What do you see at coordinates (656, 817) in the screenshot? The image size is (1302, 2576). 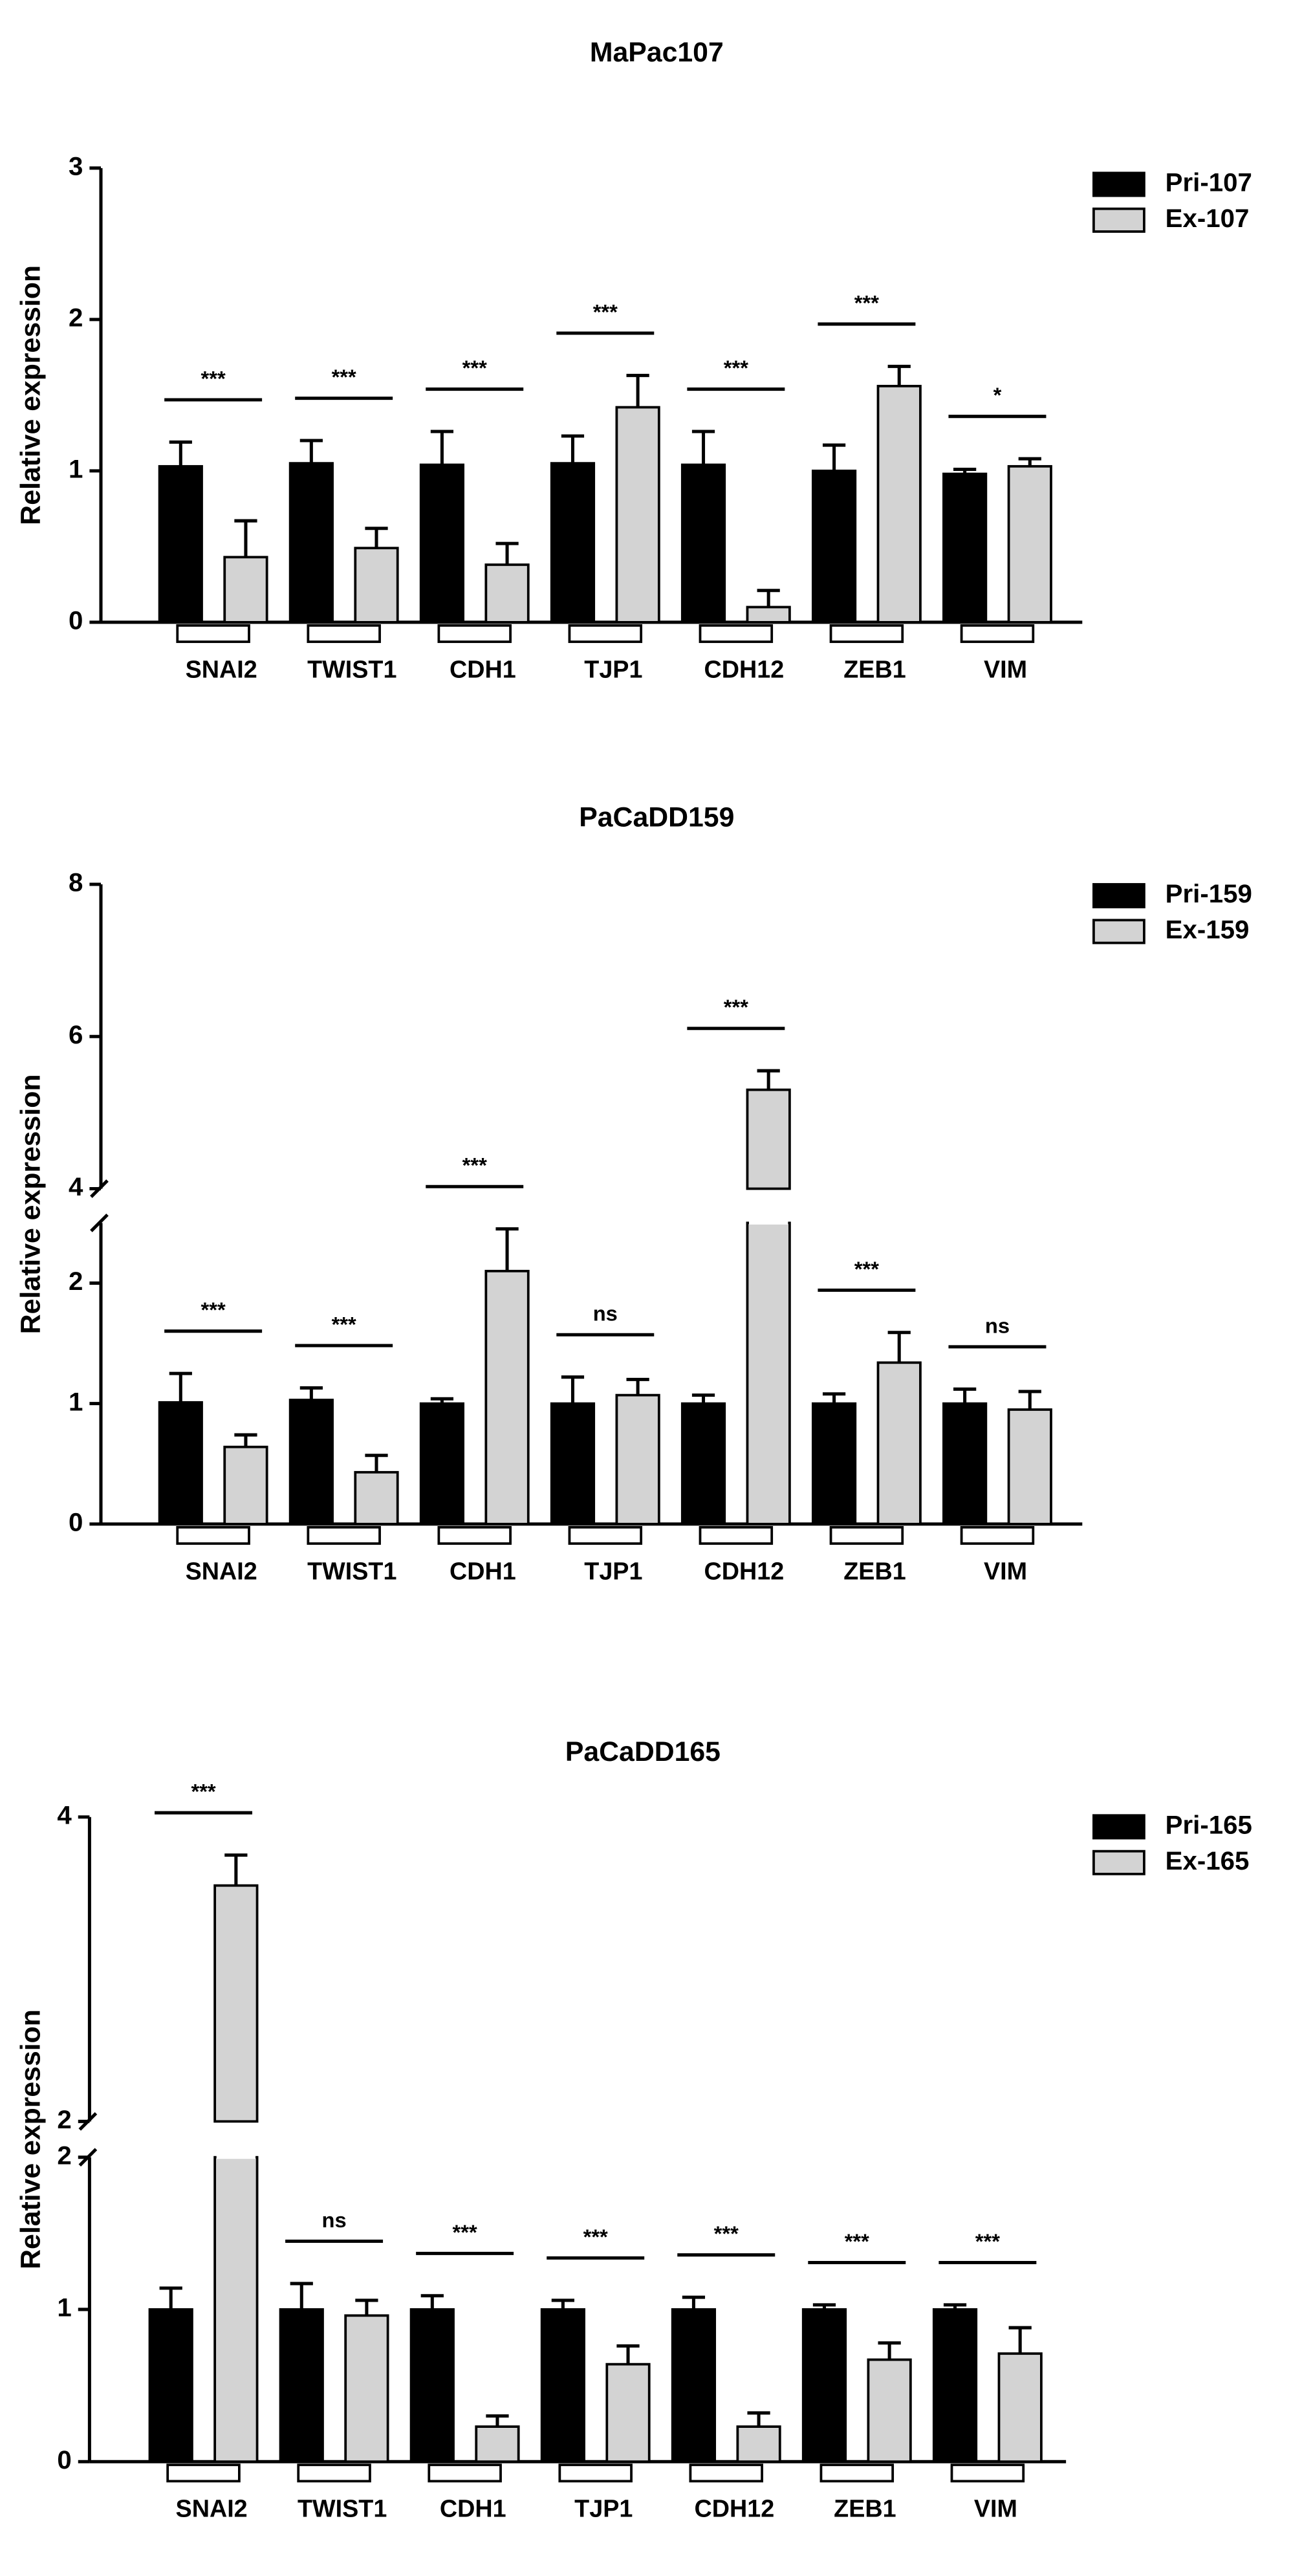 I see `chart-title: PaCaDD159` at bounding box center [656, 817].